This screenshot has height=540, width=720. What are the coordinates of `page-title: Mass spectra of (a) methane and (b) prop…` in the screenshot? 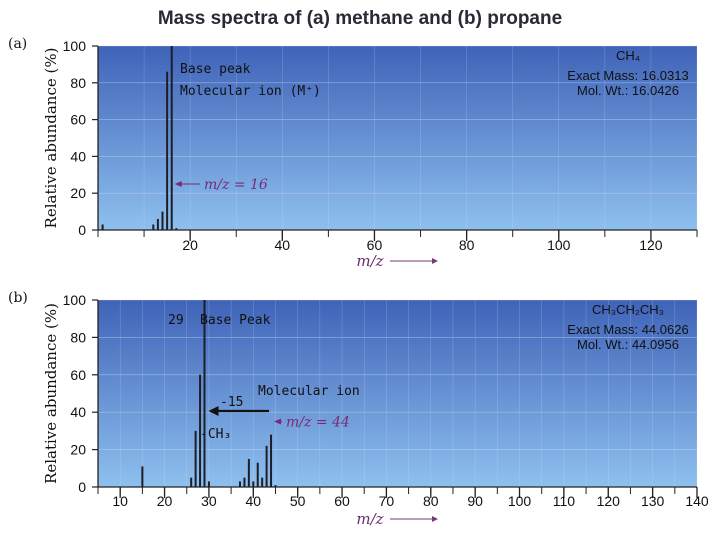 It's located at (360, 18).